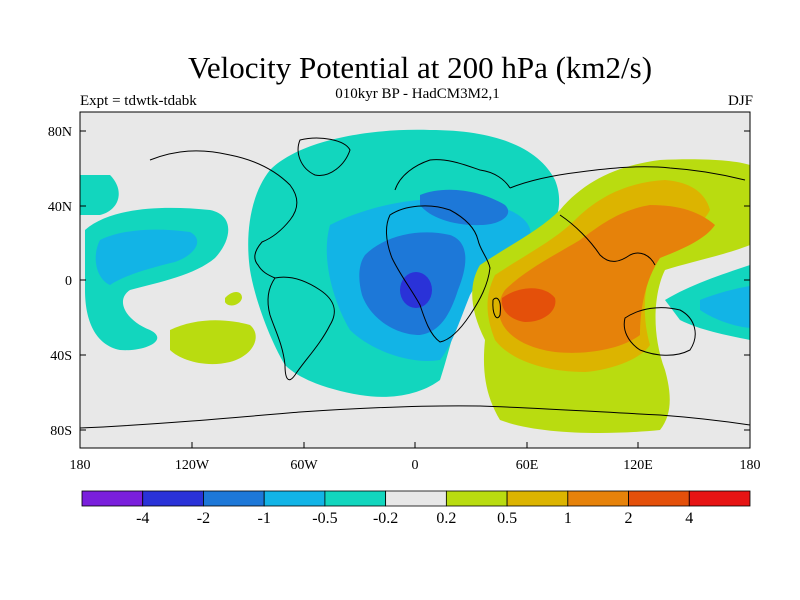 This screenshot has height=600, width=800. What do you see at coordinates (638, 465) in the screenshot?
I see `lon-label: 120E` at bounding box center [638, 465].